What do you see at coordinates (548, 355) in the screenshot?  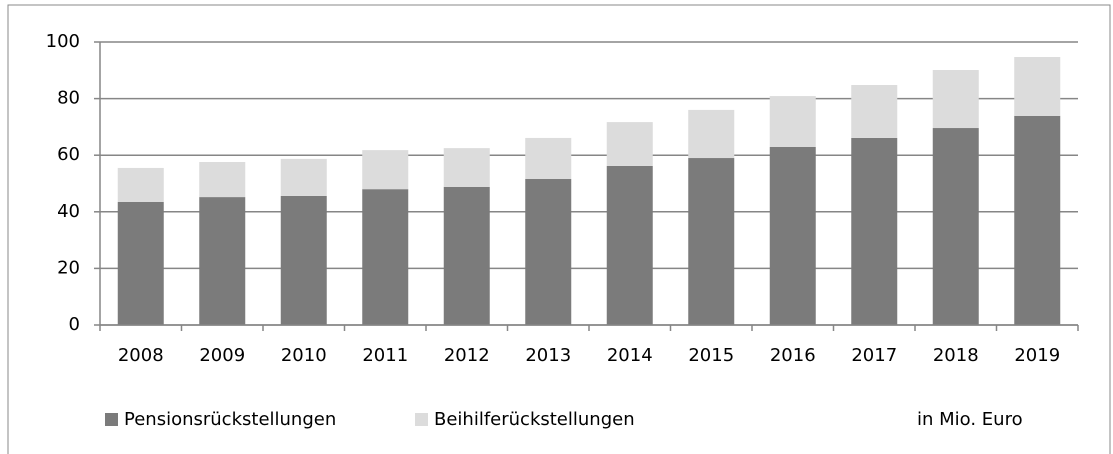 I see `x-tick-label: 2013` at bounding box center [548, 355].